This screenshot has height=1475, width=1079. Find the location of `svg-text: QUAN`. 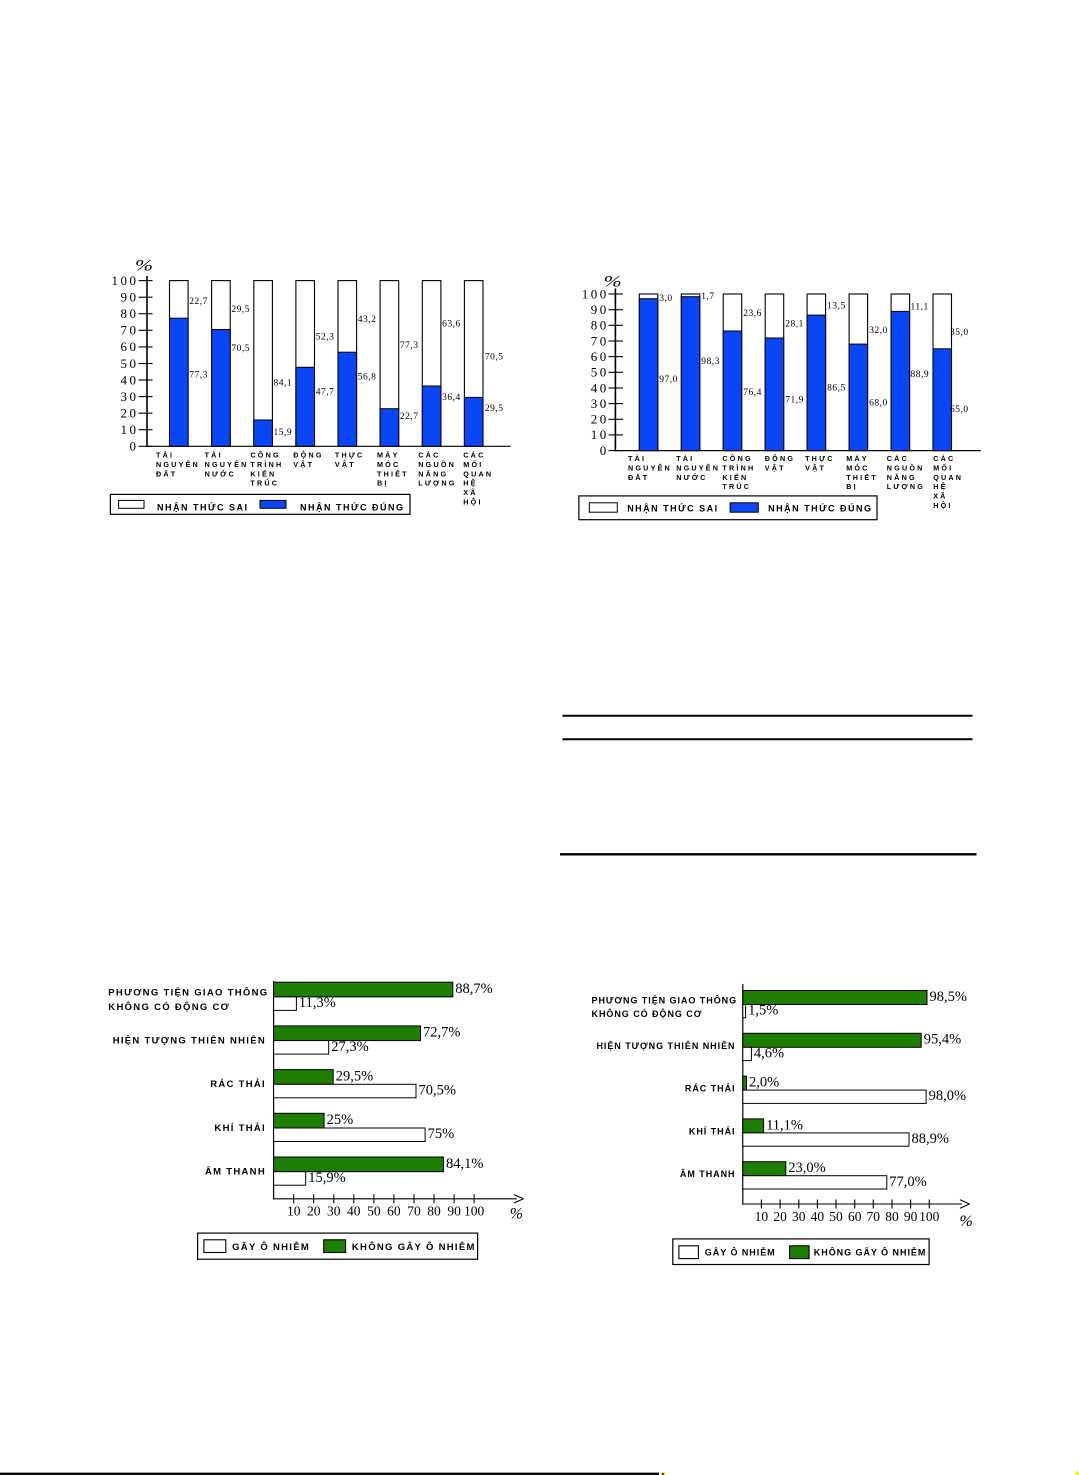

svg-text: QUAN is located at coordinates (948, 477).